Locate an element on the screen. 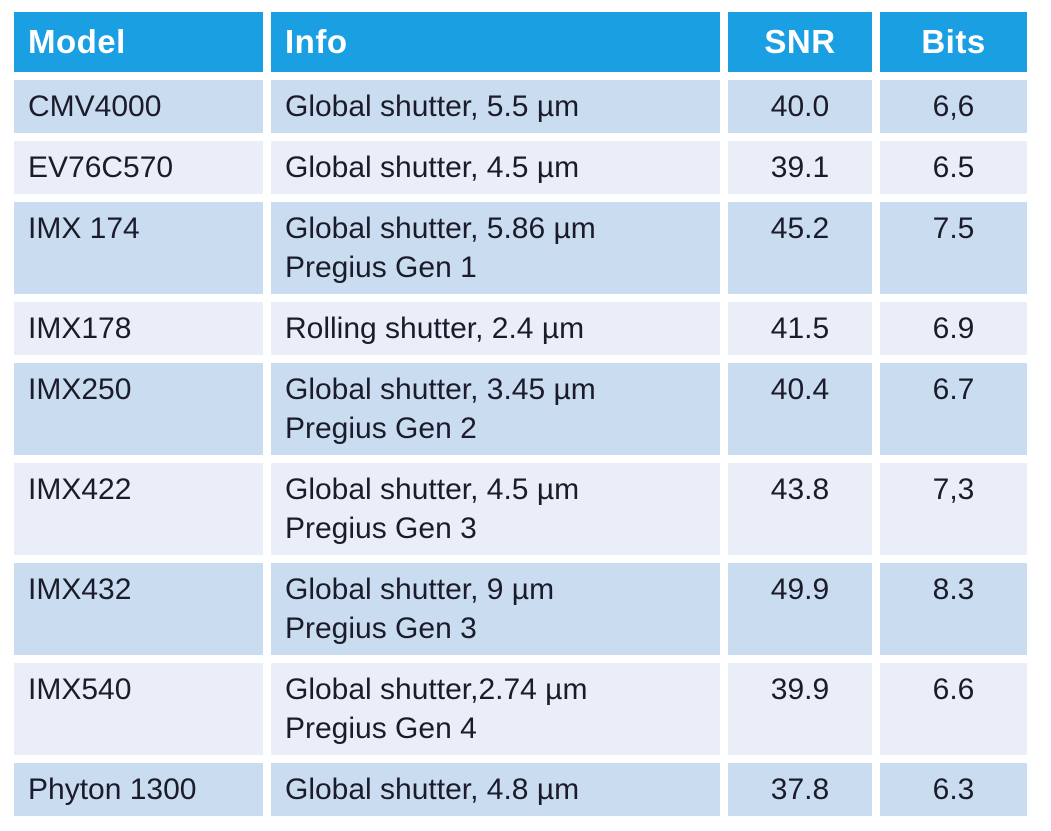 The width and height of the screenshot is (1051, 831). info-cell: Global shutter, 5.86 µm Pregius Gen 1 is located at coordinates (495, 248).